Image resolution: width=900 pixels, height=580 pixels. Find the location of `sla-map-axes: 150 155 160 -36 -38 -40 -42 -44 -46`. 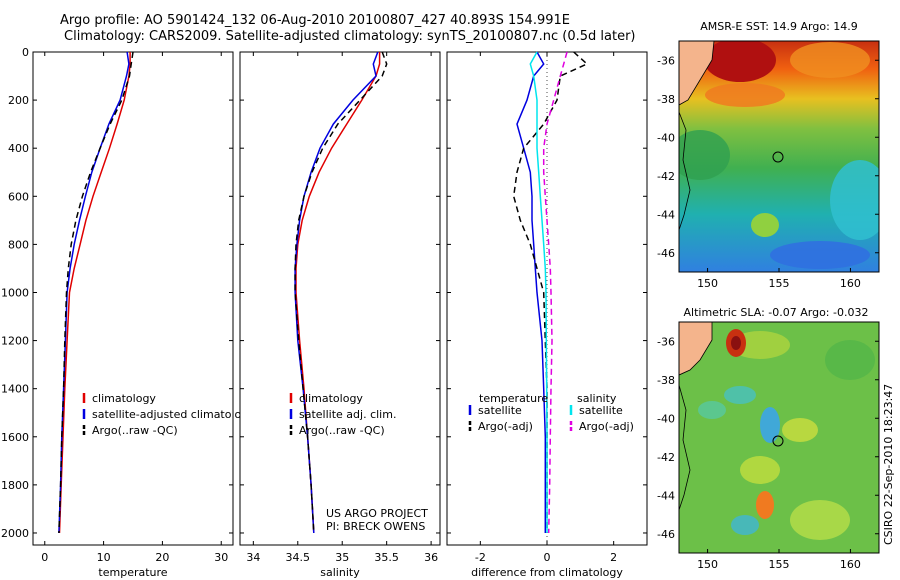

sla-map-axes: 150 155 160 -36 -38 -40 -42 -44 -46 is located at coordinates (768, 453).